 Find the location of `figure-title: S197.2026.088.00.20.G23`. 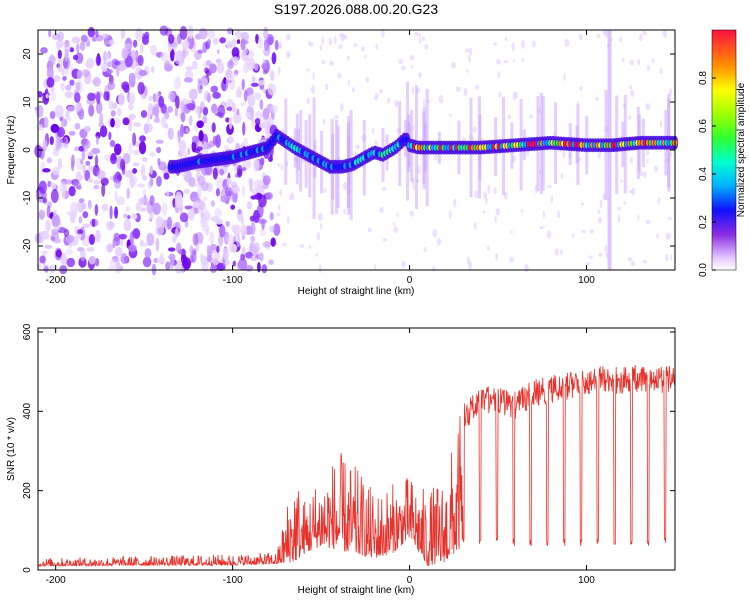

figure-title: S197.2026.088.00.20.G23 is located at coordinates (356, 9).